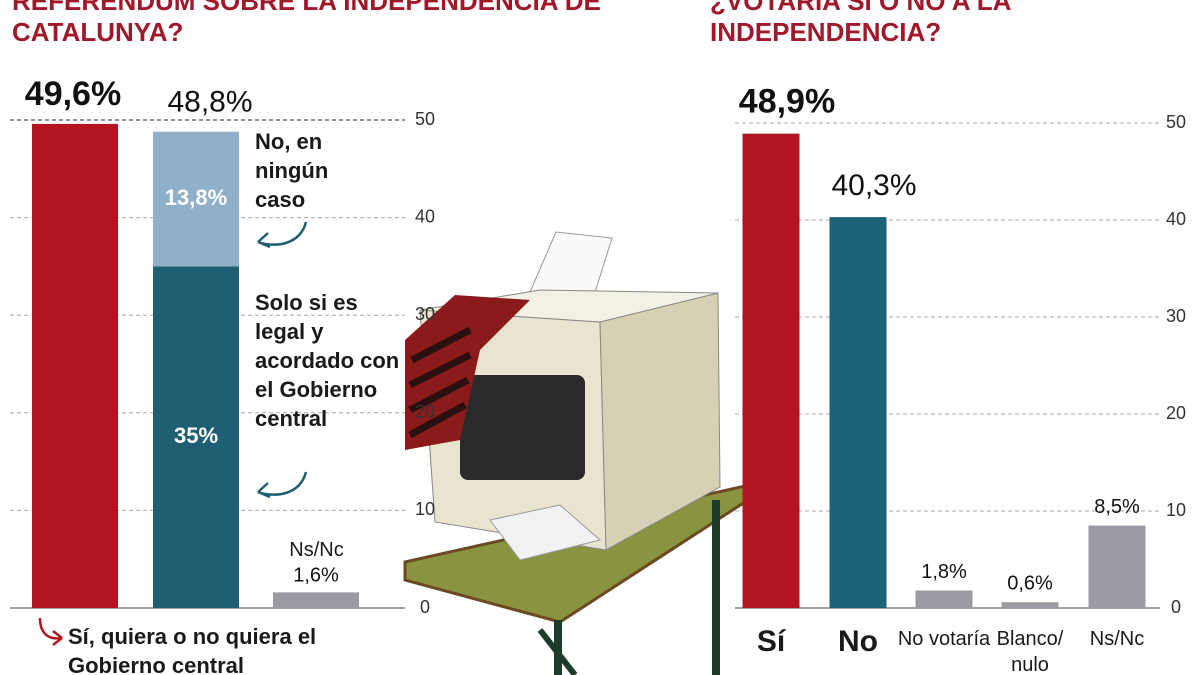 The image size is (1200, 675). What do you see at coordinates (873, 185) in the screenshot?
I see `value-label: 40,3%` at bounding box center [873, 185].